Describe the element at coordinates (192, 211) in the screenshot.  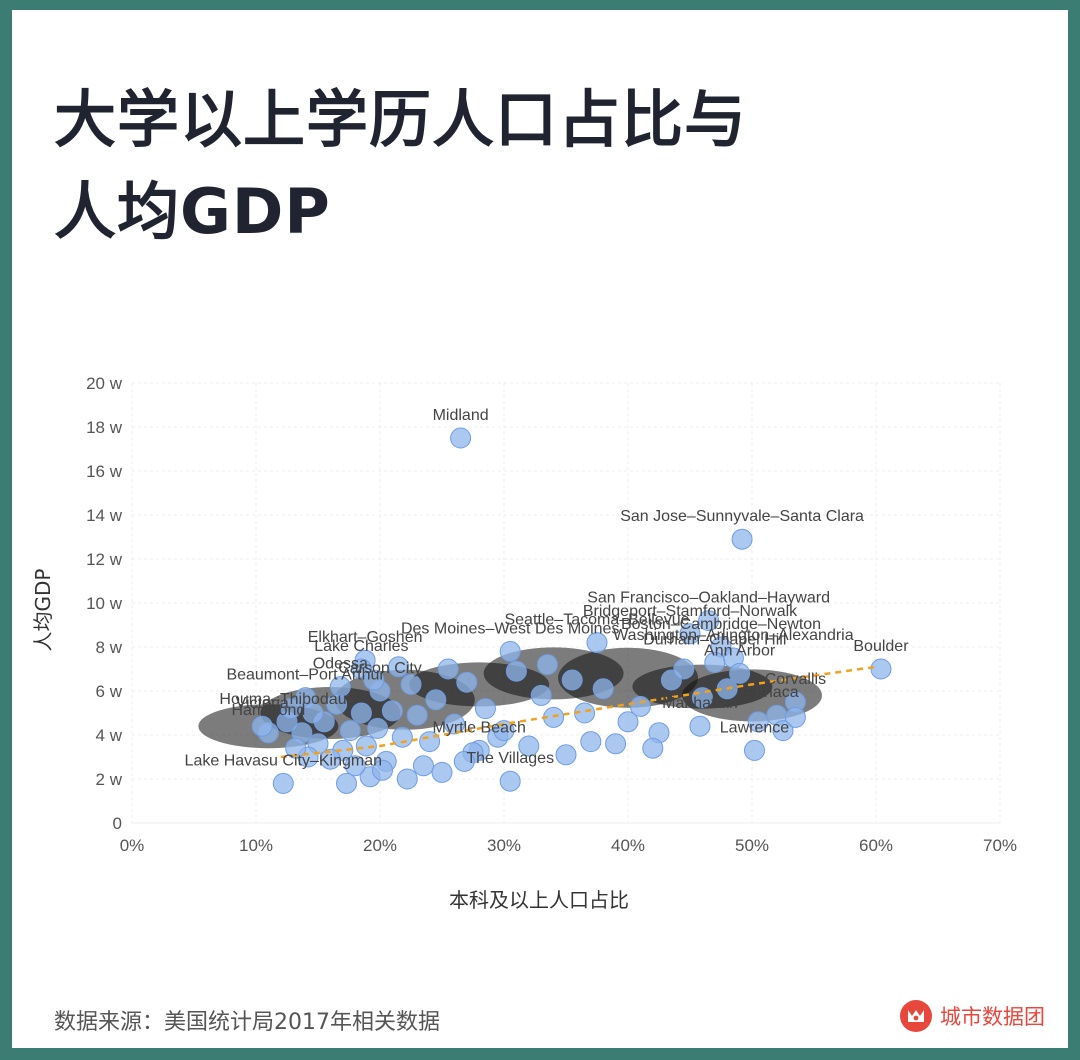
I see `title-line-2: 人均GDP` at that location.